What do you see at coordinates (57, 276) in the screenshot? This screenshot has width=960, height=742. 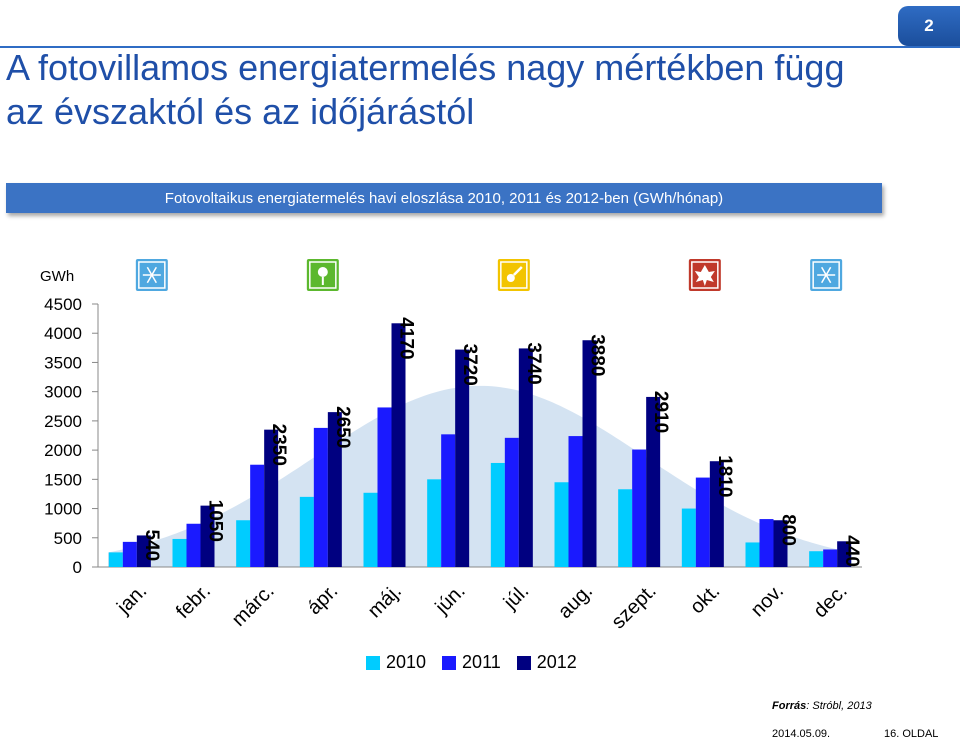 I see `y-axis-label: GWh` at bounding box center [57, 276].